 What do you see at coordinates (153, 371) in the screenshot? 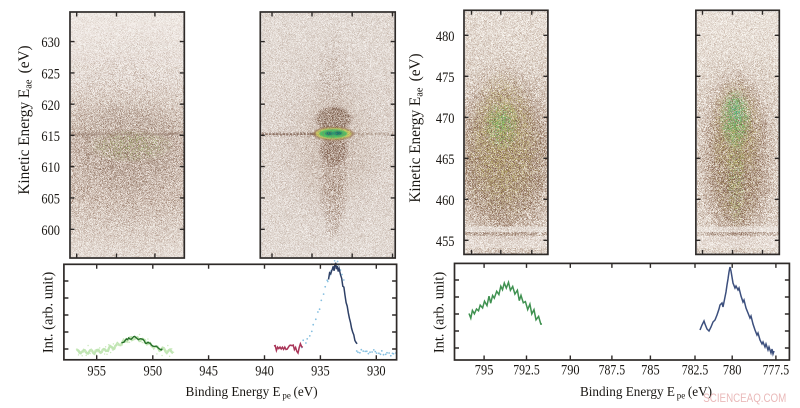
I see `svg-text: 950` at bounding box center [153, 371].